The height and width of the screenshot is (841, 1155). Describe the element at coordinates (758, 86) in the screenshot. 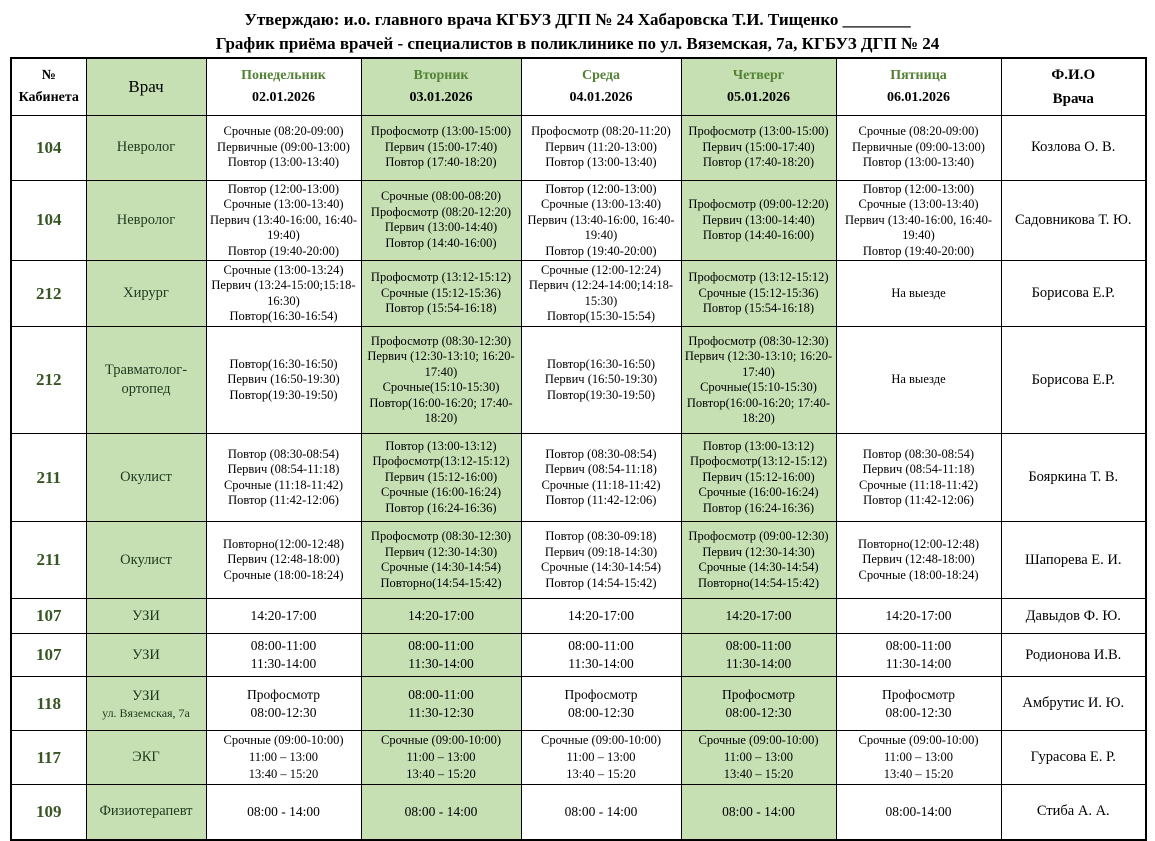

I see `header-day-thursday: Четверг 05.01.2026` at that location.